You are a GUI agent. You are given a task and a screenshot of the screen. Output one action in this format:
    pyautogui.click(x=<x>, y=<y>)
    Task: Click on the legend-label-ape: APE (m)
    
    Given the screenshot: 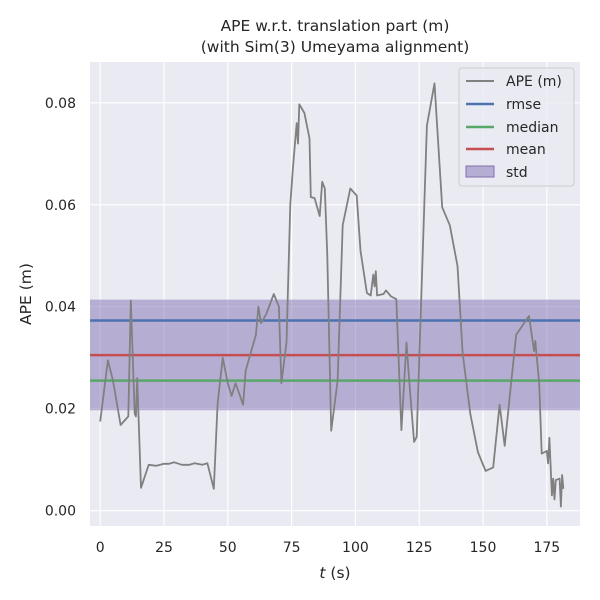 What is the action you would take?
    pyautogui.click(x=534, y=82)
    